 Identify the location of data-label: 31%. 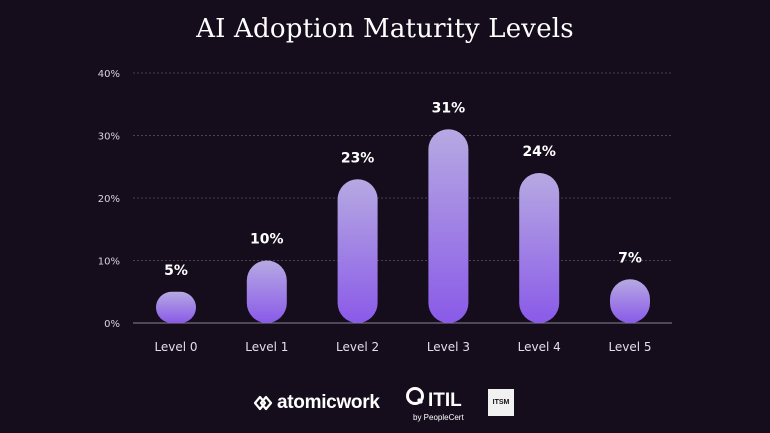
(449, 108).